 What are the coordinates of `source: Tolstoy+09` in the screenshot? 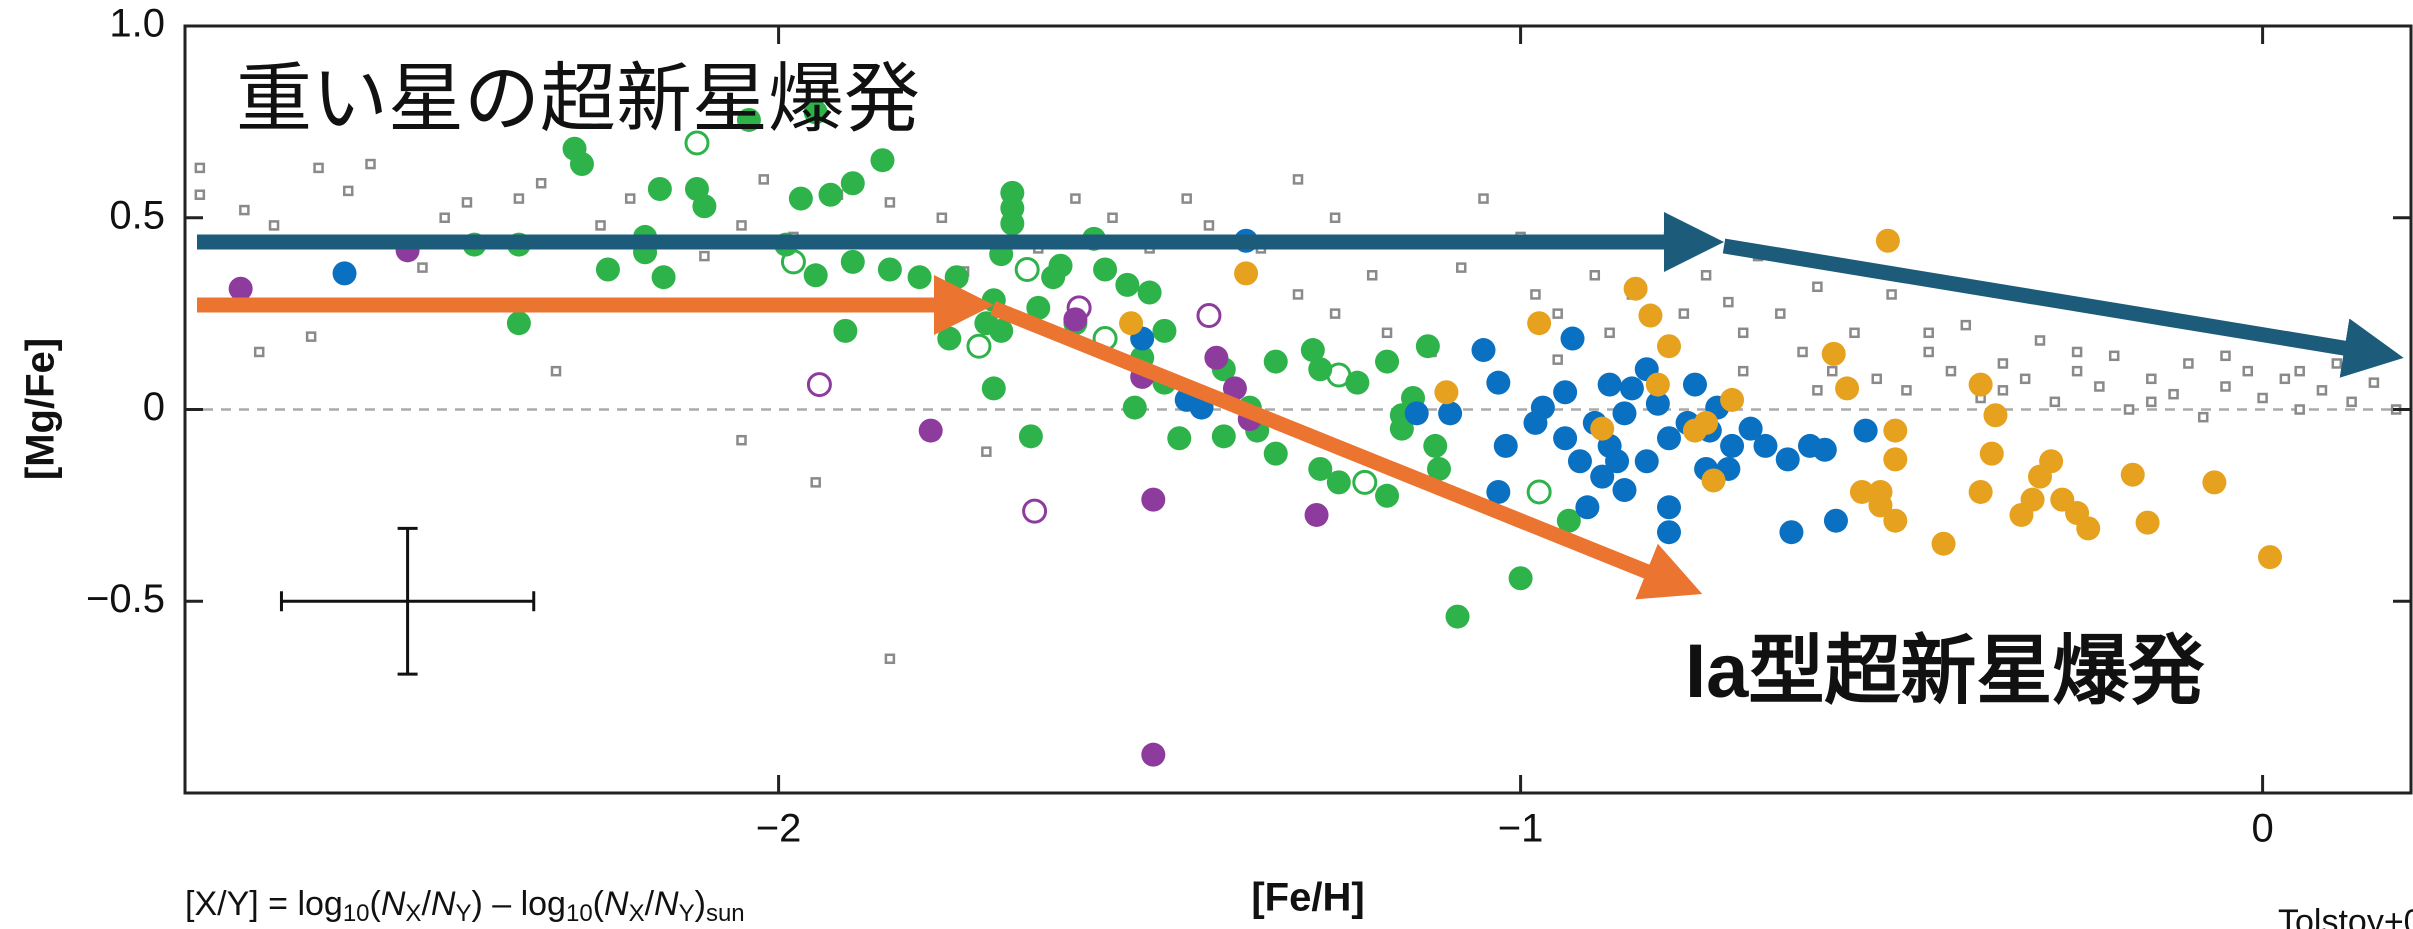 It's located at (2345, 916).